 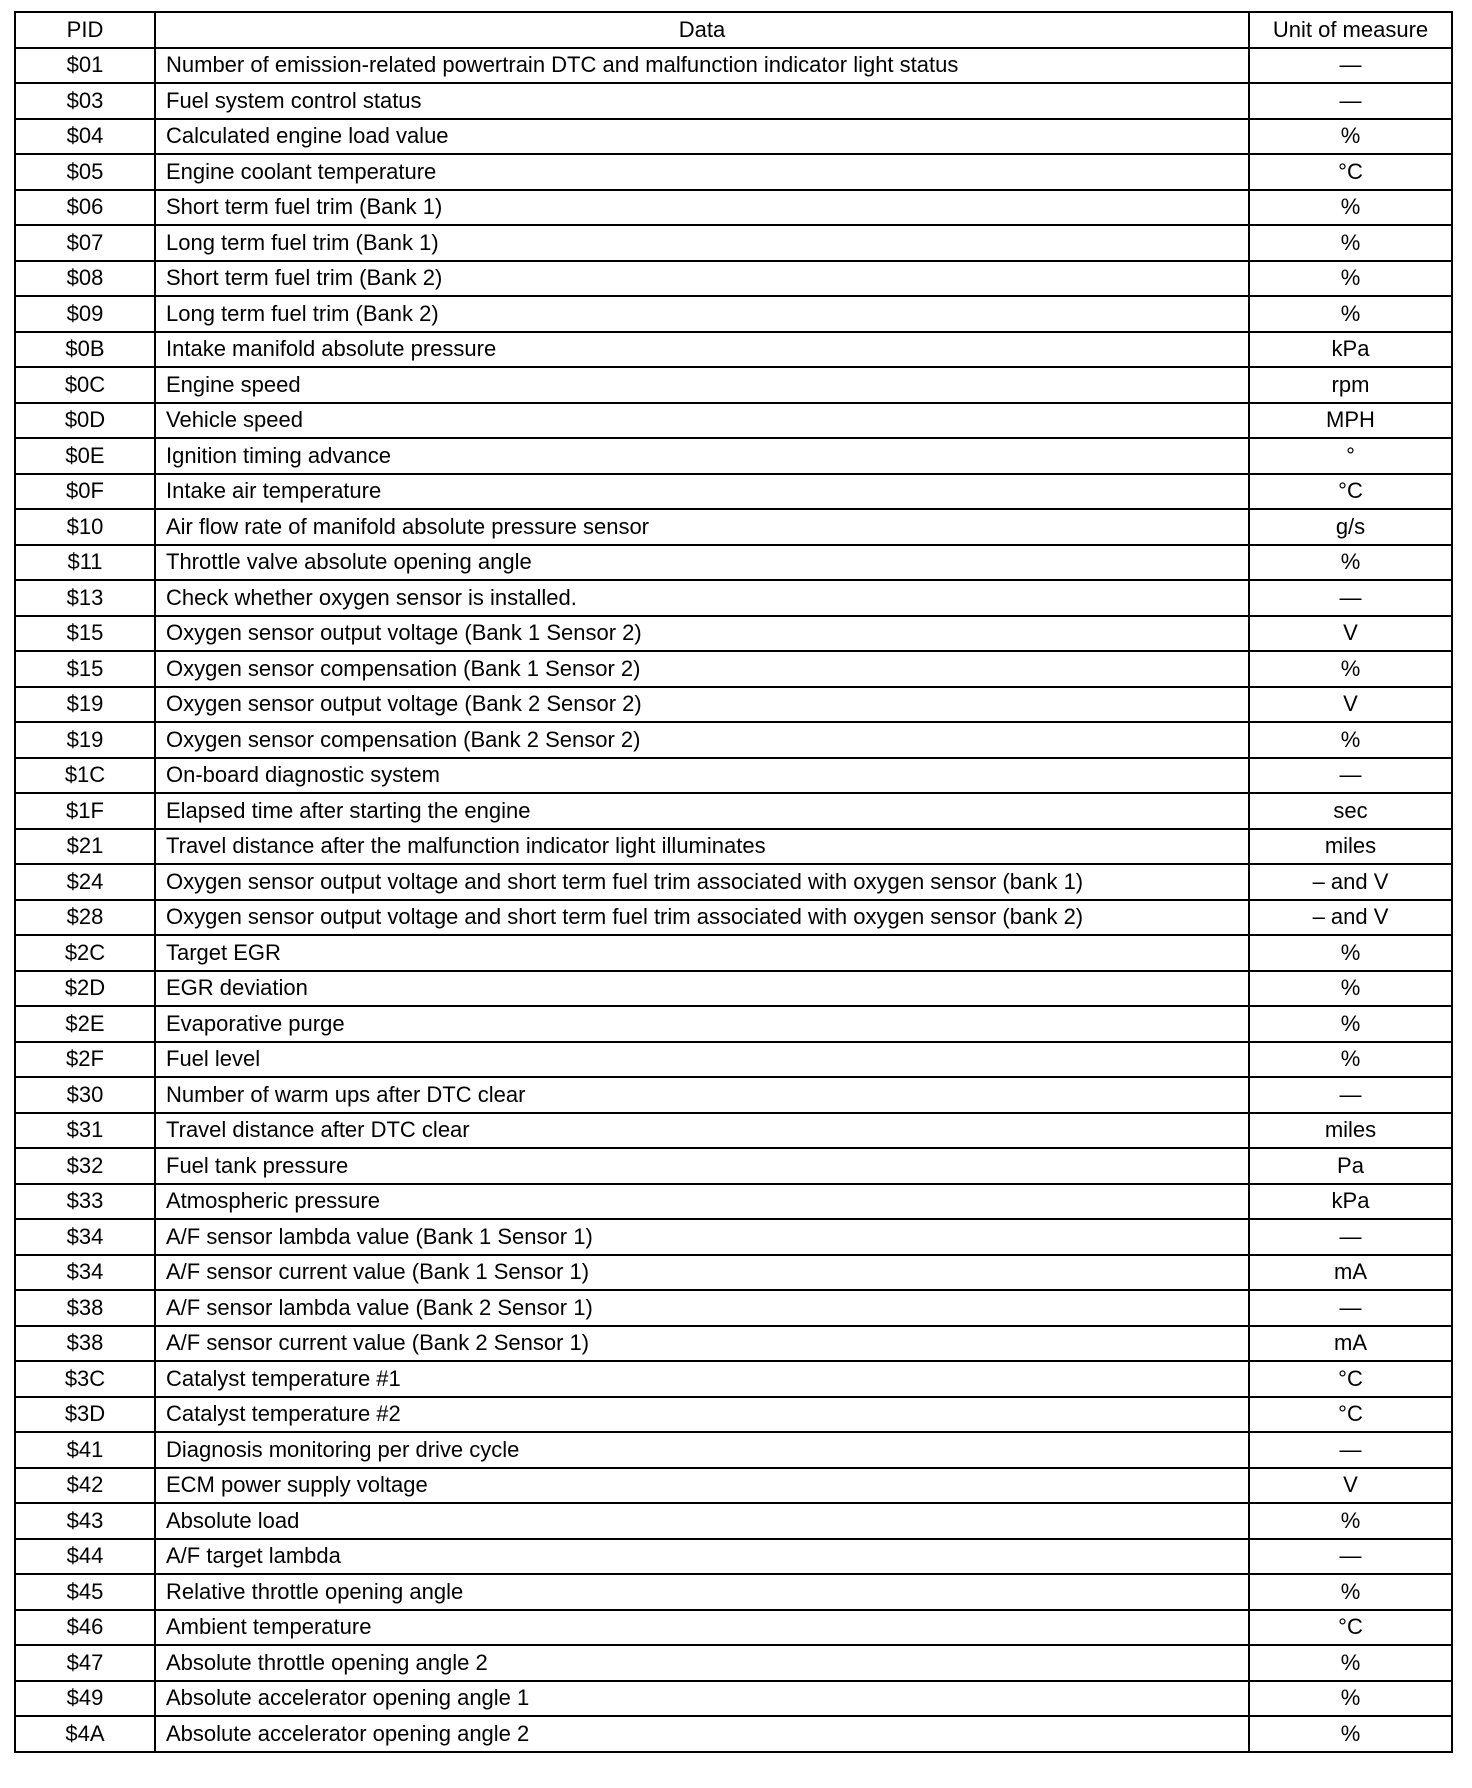 I want to click on data-cell: Vehicle speed, so click(x=702, y=420).